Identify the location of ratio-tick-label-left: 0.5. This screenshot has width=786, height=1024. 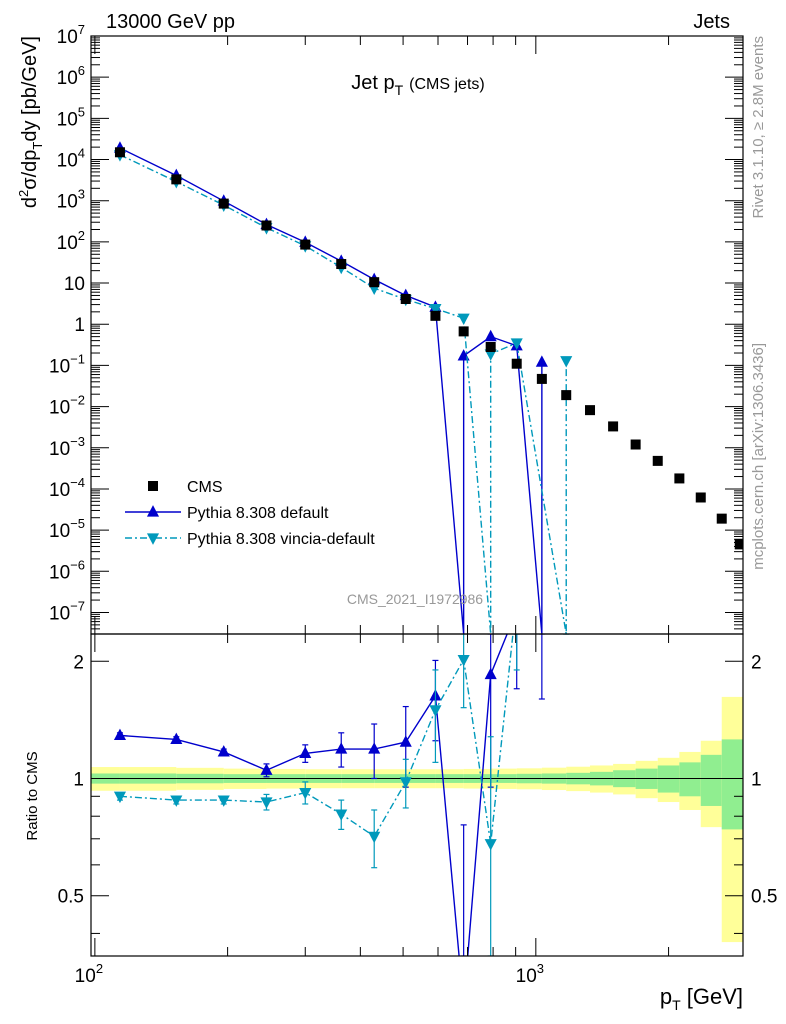
(71, 897).